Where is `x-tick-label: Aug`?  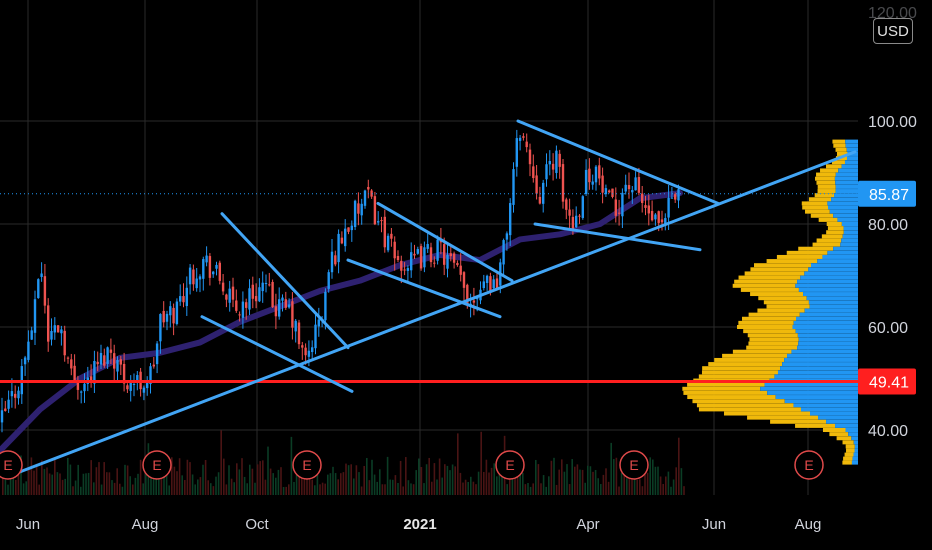
x-tick-label: Aug is located at coordinates (145, 524).